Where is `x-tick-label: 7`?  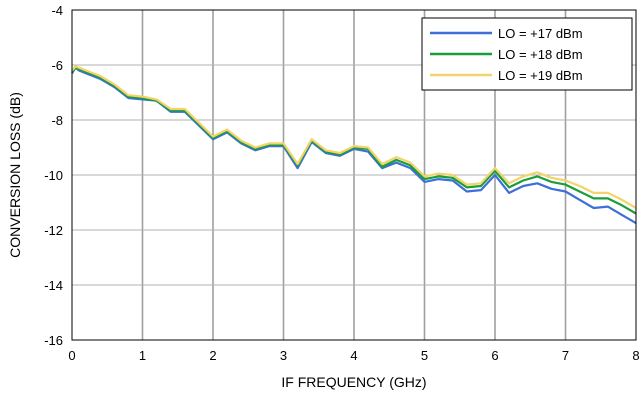 x-tick-label: 7 is located at coordinates (565, 355).